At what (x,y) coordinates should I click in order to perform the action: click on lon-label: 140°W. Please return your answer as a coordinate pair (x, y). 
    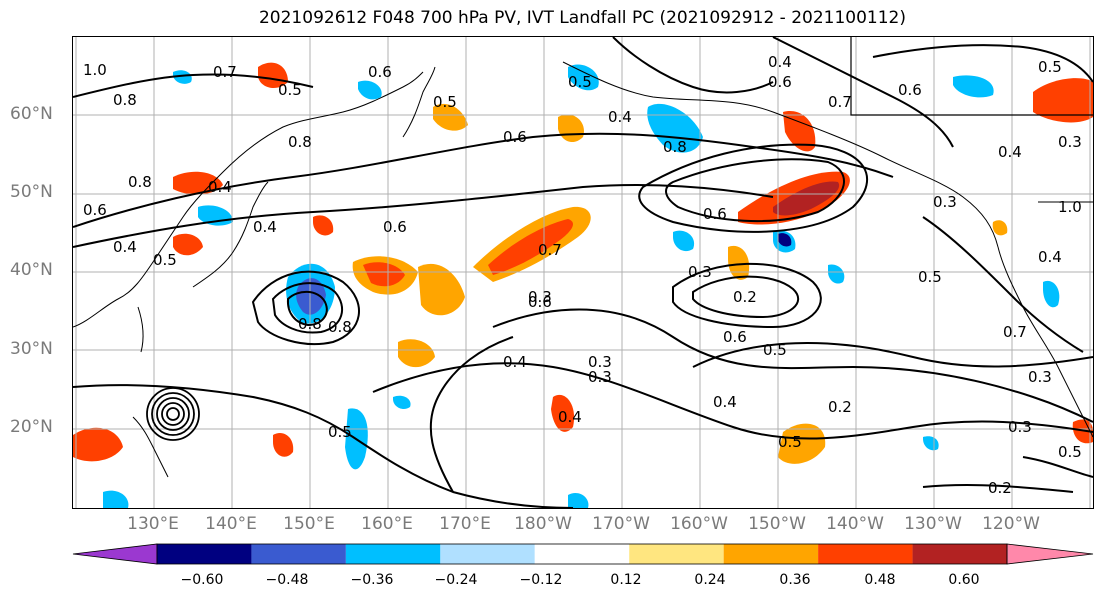
    Looking at the image, I should click on (855, 524).